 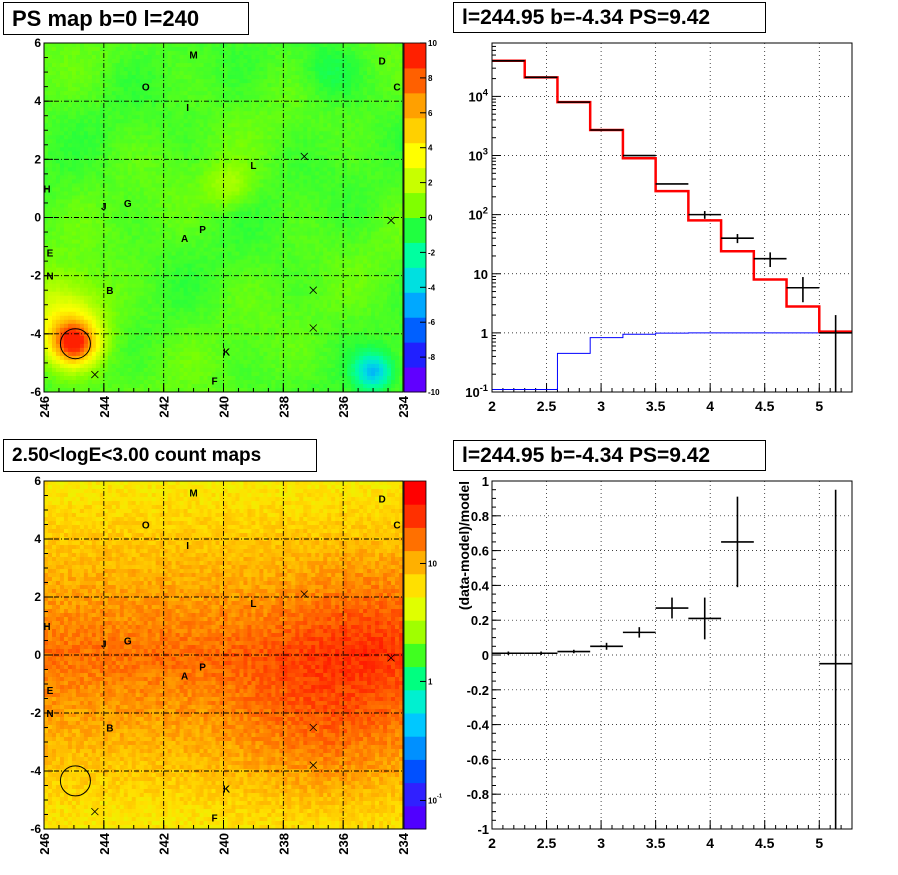 I want to click on ps-y-tick-label: -6, so click(x=35, y=392).